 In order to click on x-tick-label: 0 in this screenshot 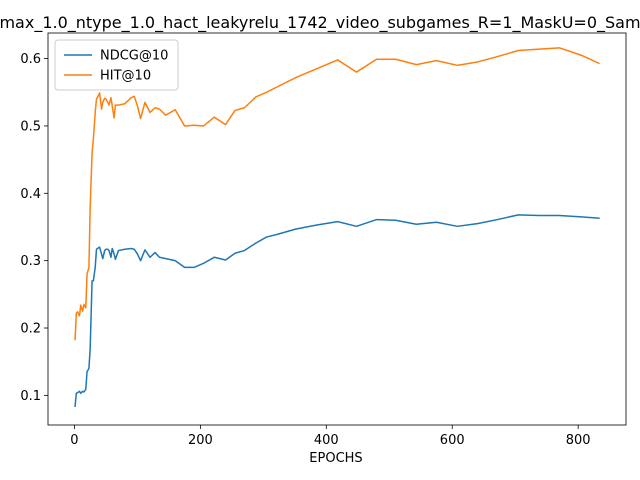, I will do `click(74, 440)`.